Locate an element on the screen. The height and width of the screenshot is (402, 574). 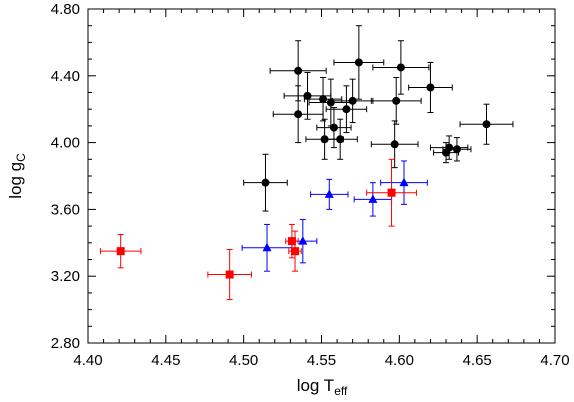
x-tick-labels: 4.40 4.45 4.50 4.55 4.60 4.65 4.70 is located at coordinates (321, 360).